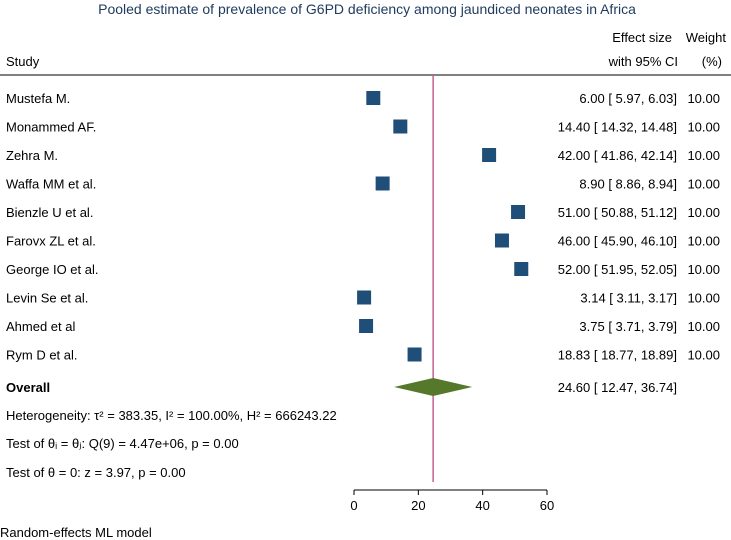 The height and width of the screenshot is (540, 731). Describe the element at coordinates (617, 241) in the screenshot. I see `study-effect-label: 46.00 [ 45.90, 46.10]` at that location.